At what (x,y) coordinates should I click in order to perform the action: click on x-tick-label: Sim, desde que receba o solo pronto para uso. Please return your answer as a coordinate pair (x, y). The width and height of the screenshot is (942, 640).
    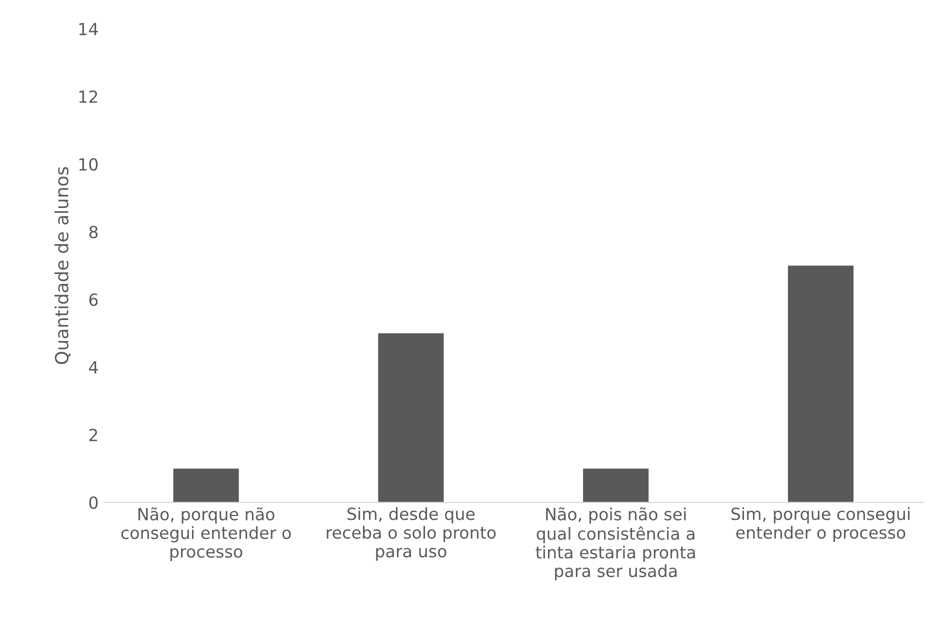
    Looking at the image, I should click on (411, 534).